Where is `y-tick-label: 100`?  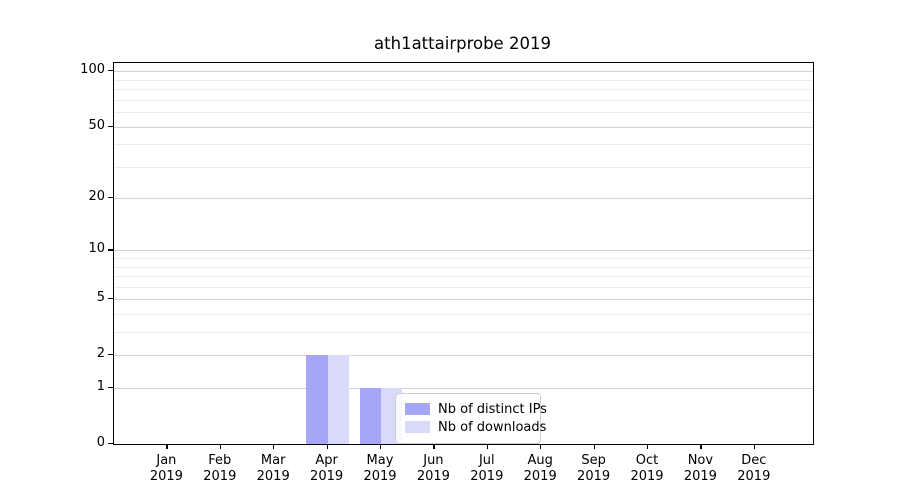
y-tick-label: 100 is located at coordinates (92, 70).